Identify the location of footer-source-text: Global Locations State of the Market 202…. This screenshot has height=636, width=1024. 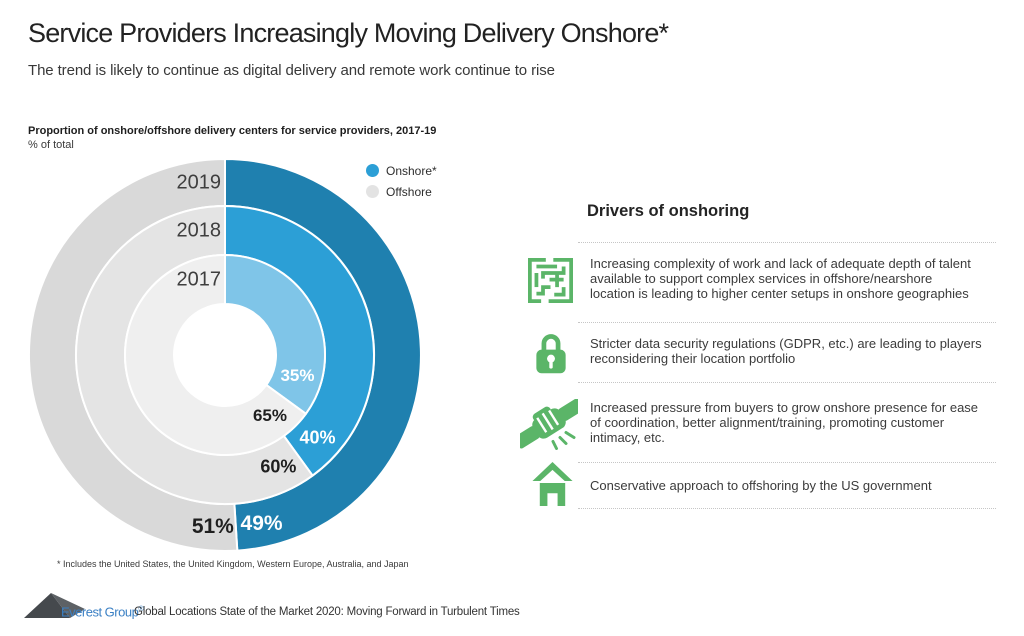
(327, 612).